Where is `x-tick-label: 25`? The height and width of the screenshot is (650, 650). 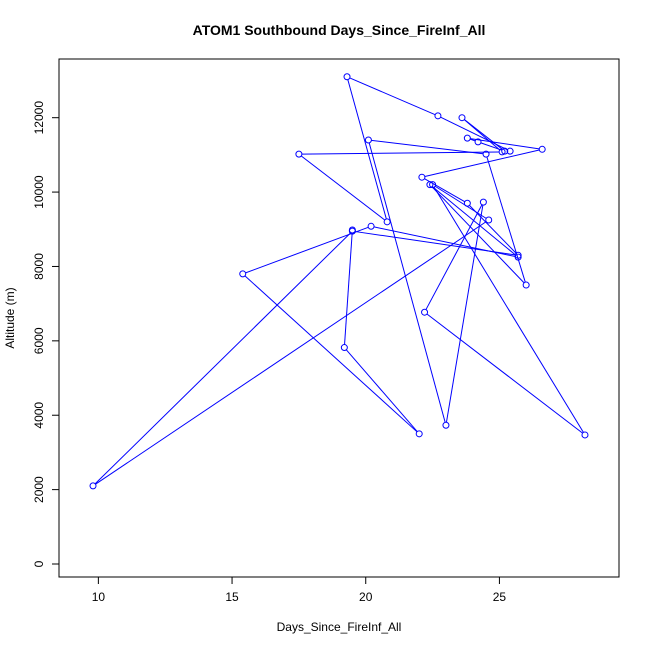
x-tick-label: 25 is located at coordinates (500, 597).